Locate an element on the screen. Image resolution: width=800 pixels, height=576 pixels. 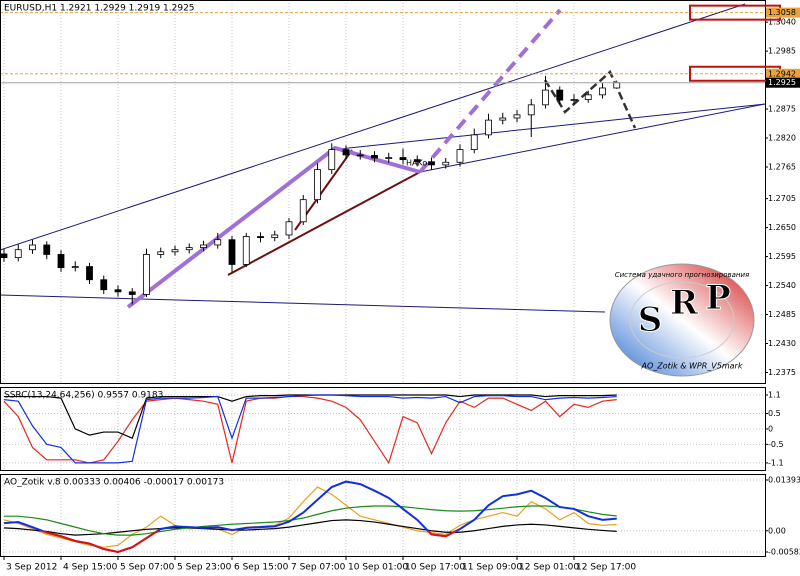
x-tick-label: 12 Sep 01:00 is located at coordinates (549, 568).